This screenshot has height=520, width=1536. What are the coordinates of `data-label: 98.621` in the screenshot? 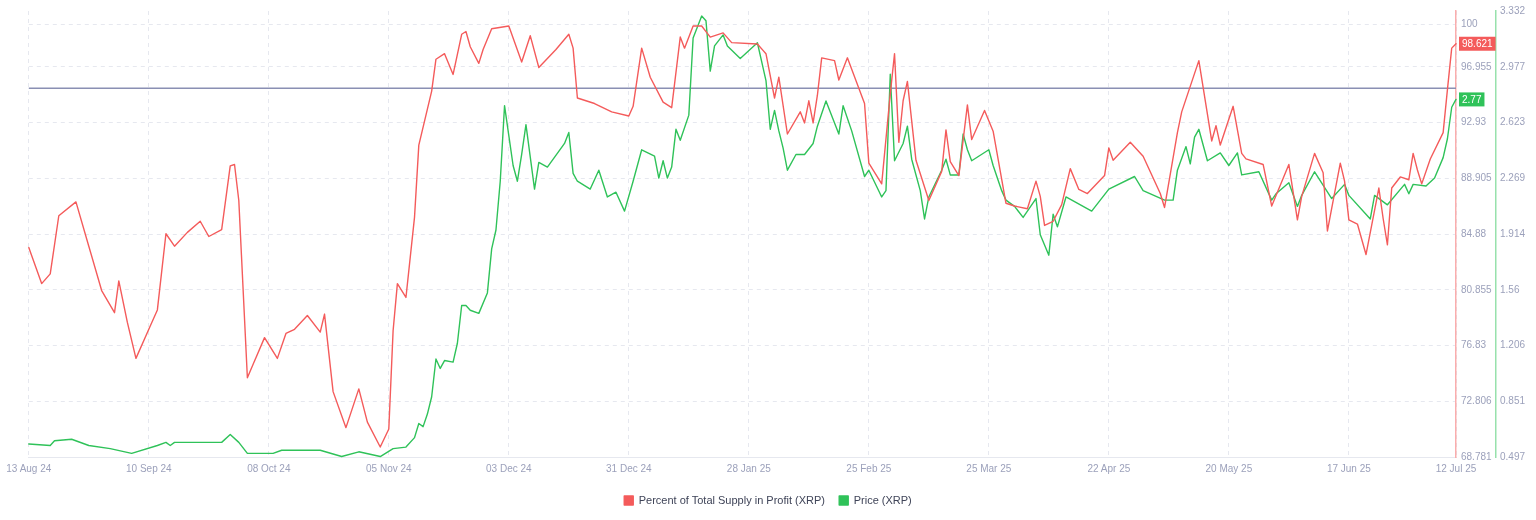 It's located at (1478, 43).